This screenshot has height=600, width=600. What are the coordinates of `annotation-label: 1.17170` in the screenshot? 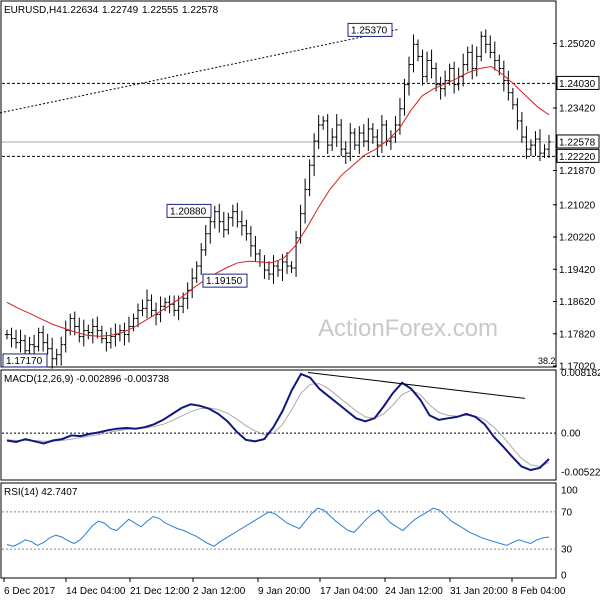 It's located at (24, 361).